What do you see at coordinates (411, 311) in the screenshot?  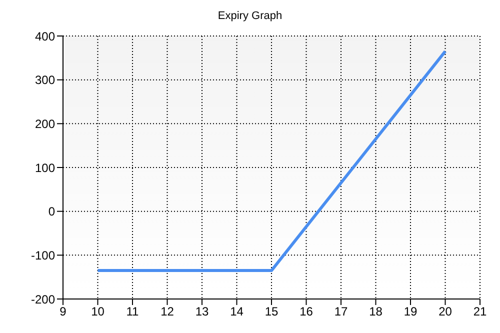 I see `x-tick-label: 19` at bounding box center [411, 311].